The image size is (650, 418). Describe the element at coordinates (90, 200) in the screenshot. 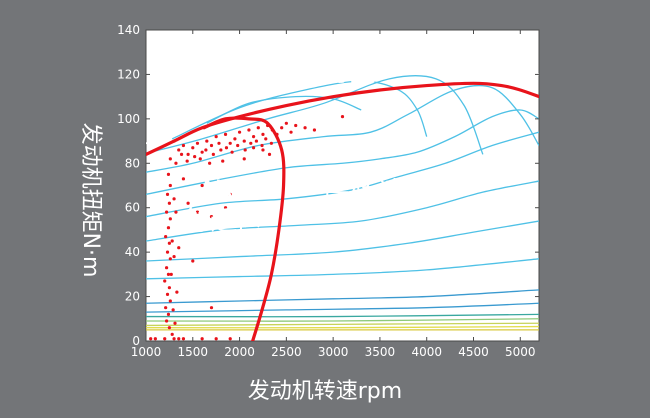

I see `y-axis-title: 发动机扭矩N·m` at that location.